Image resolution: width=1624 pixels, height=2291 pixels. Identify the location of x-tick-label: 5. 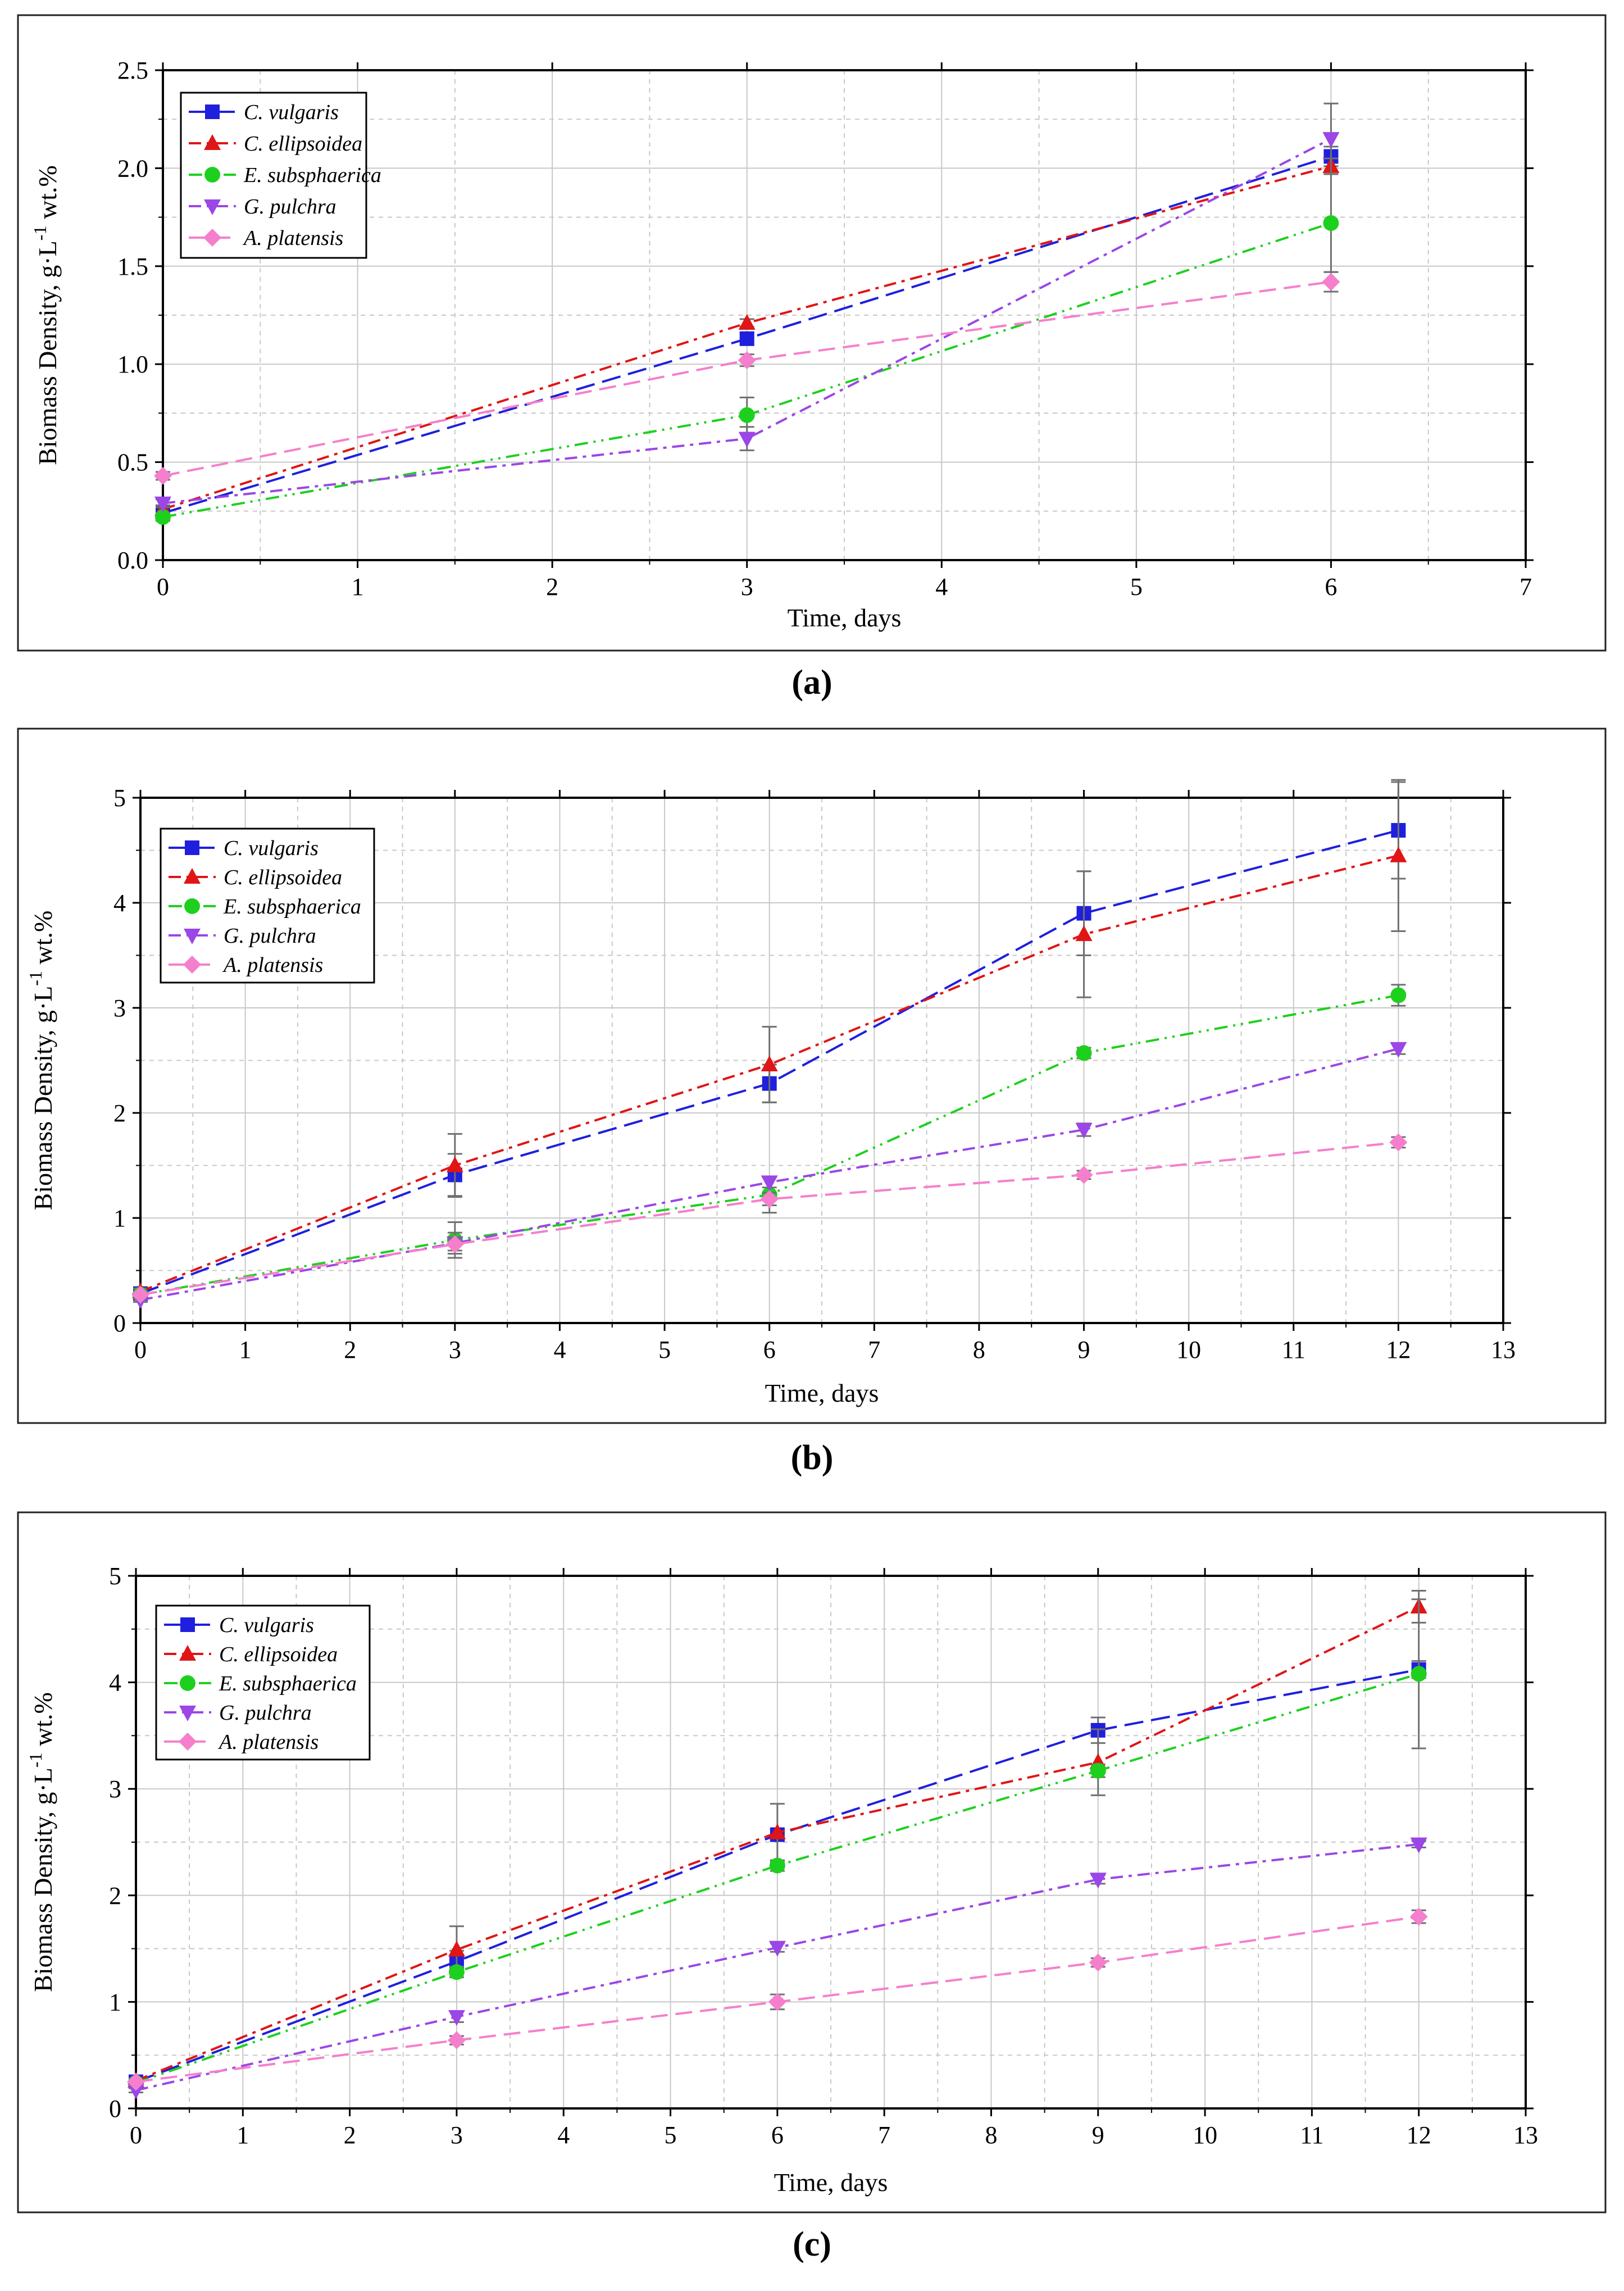
(1136, 587).